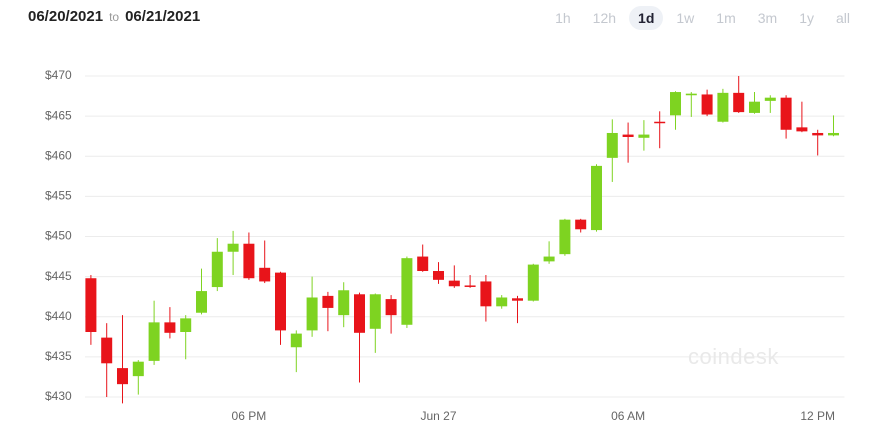  Describe the element at coordinates (58, 316) in the screenshot. I see `y-tick-label: $440` at that location.